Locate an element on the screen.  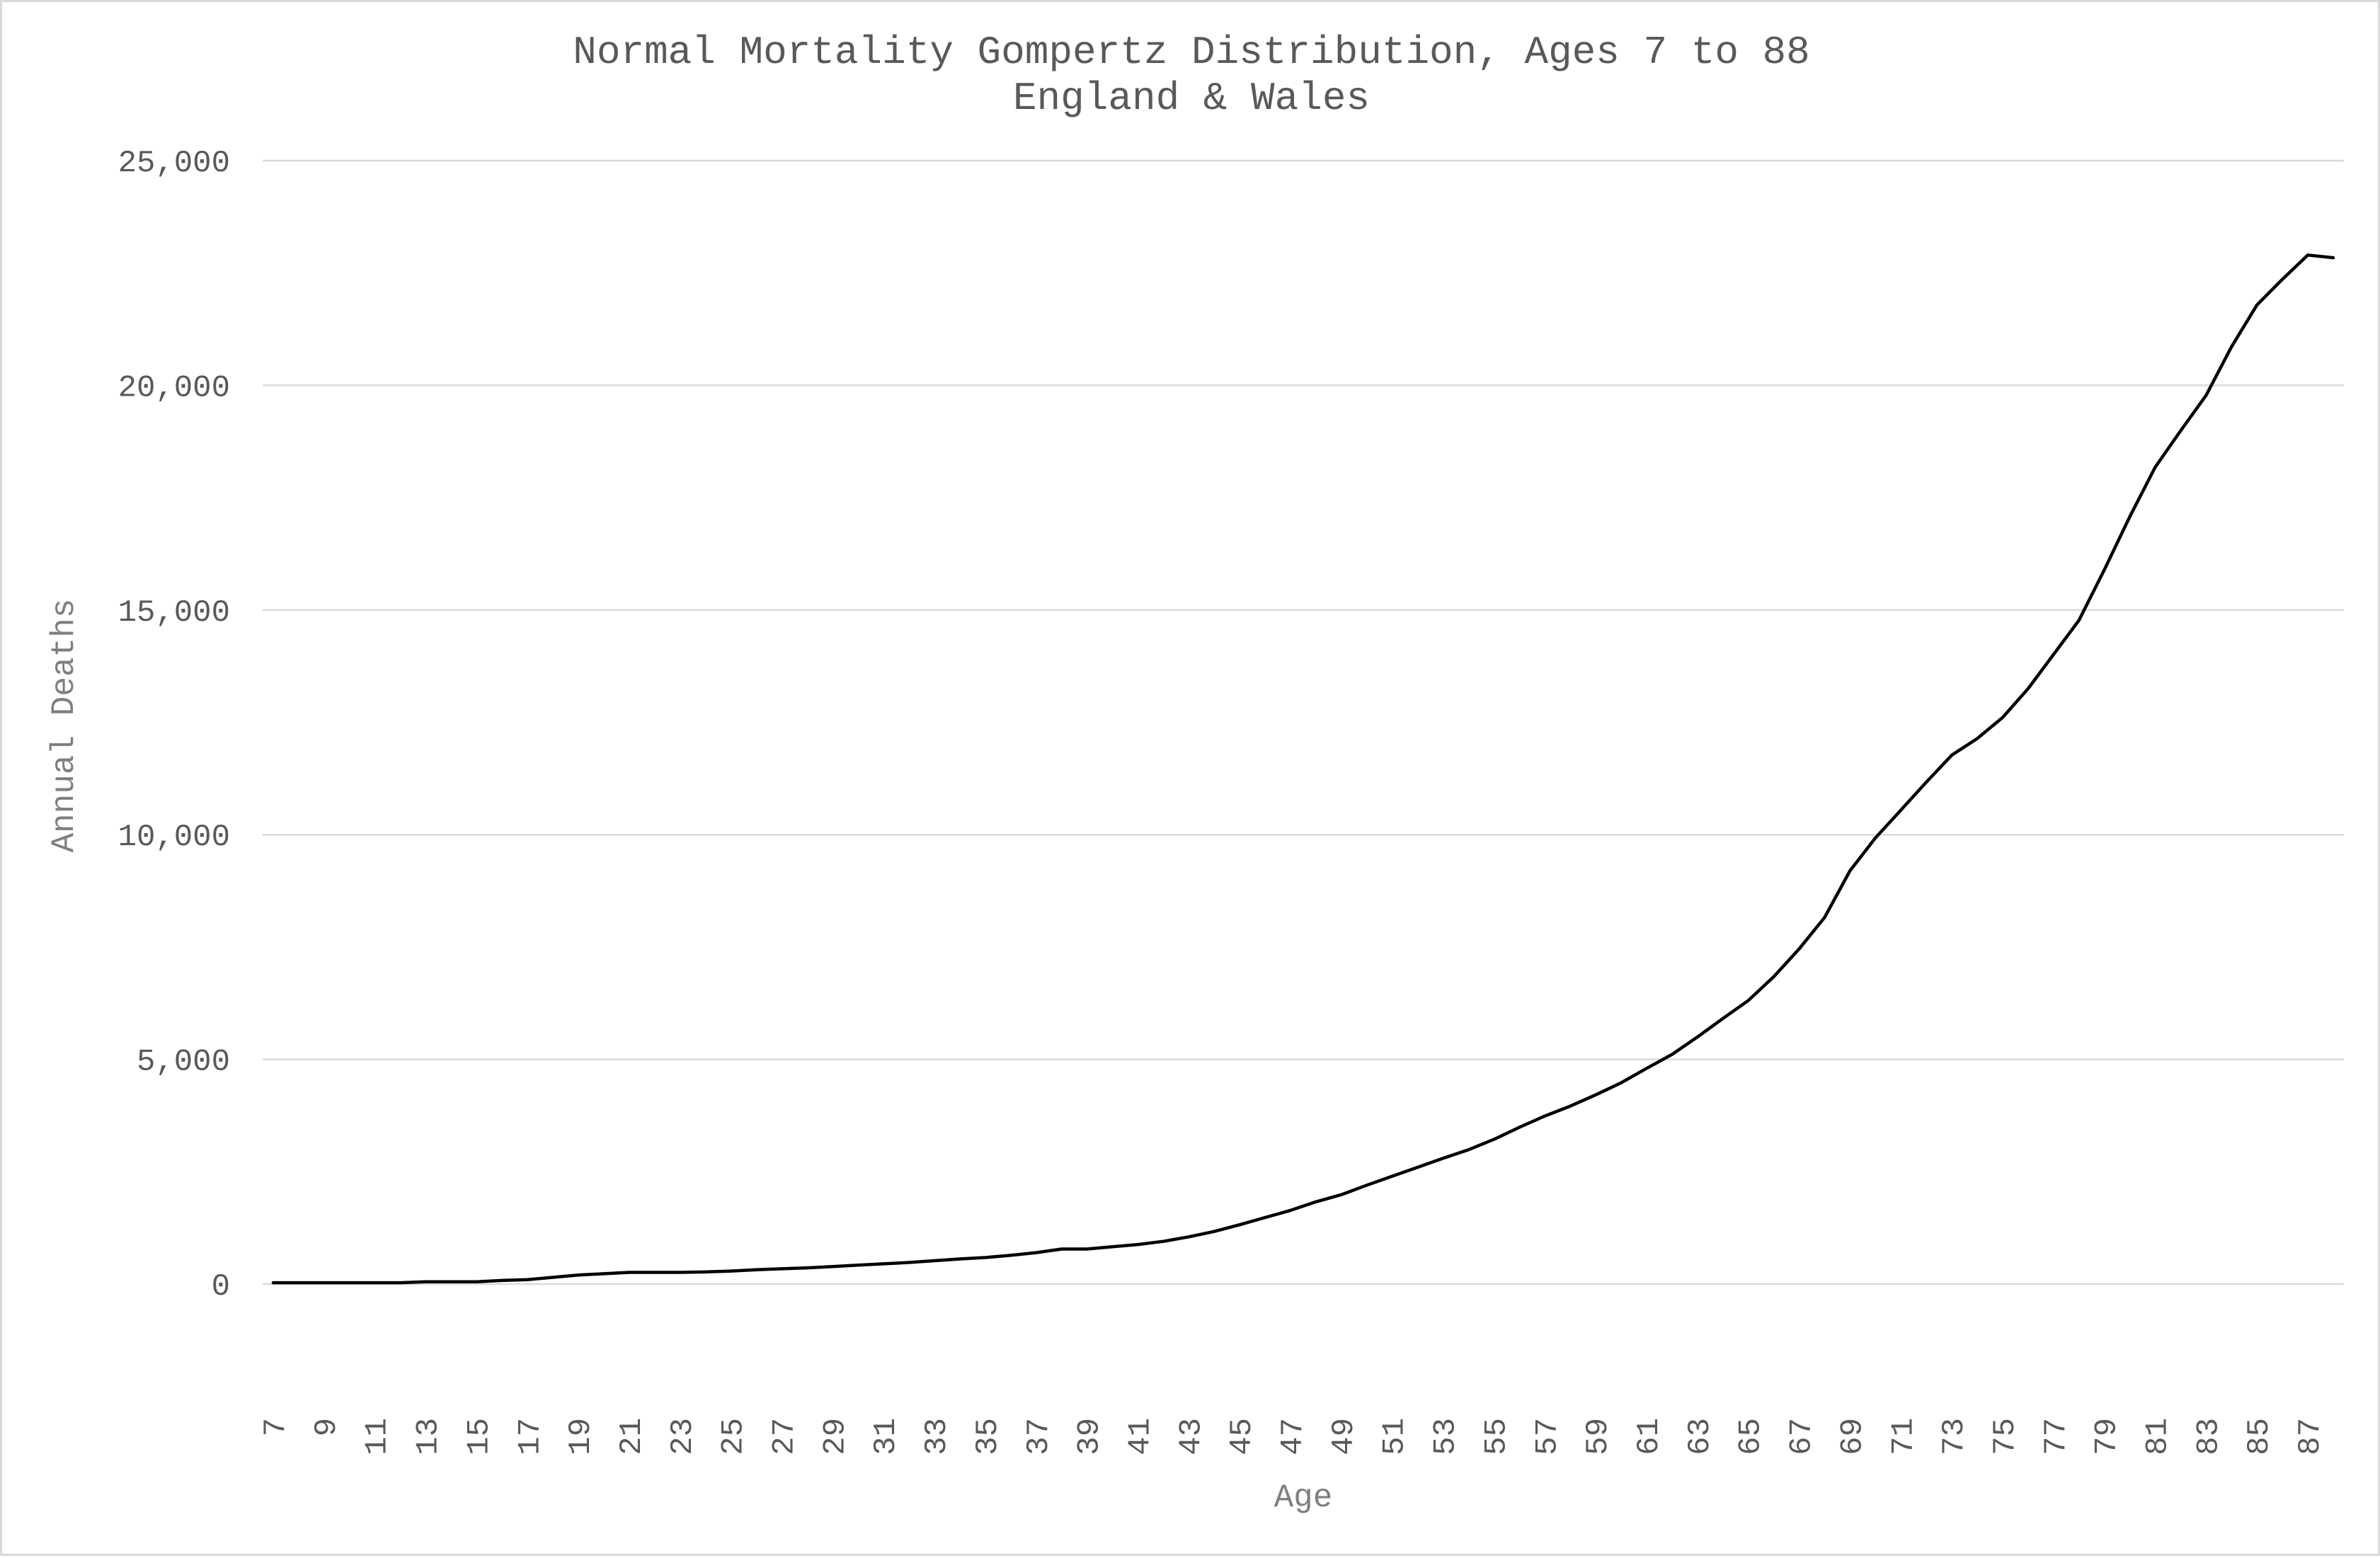
x-tick-label: 31 is located at coordinates (887, 1436).